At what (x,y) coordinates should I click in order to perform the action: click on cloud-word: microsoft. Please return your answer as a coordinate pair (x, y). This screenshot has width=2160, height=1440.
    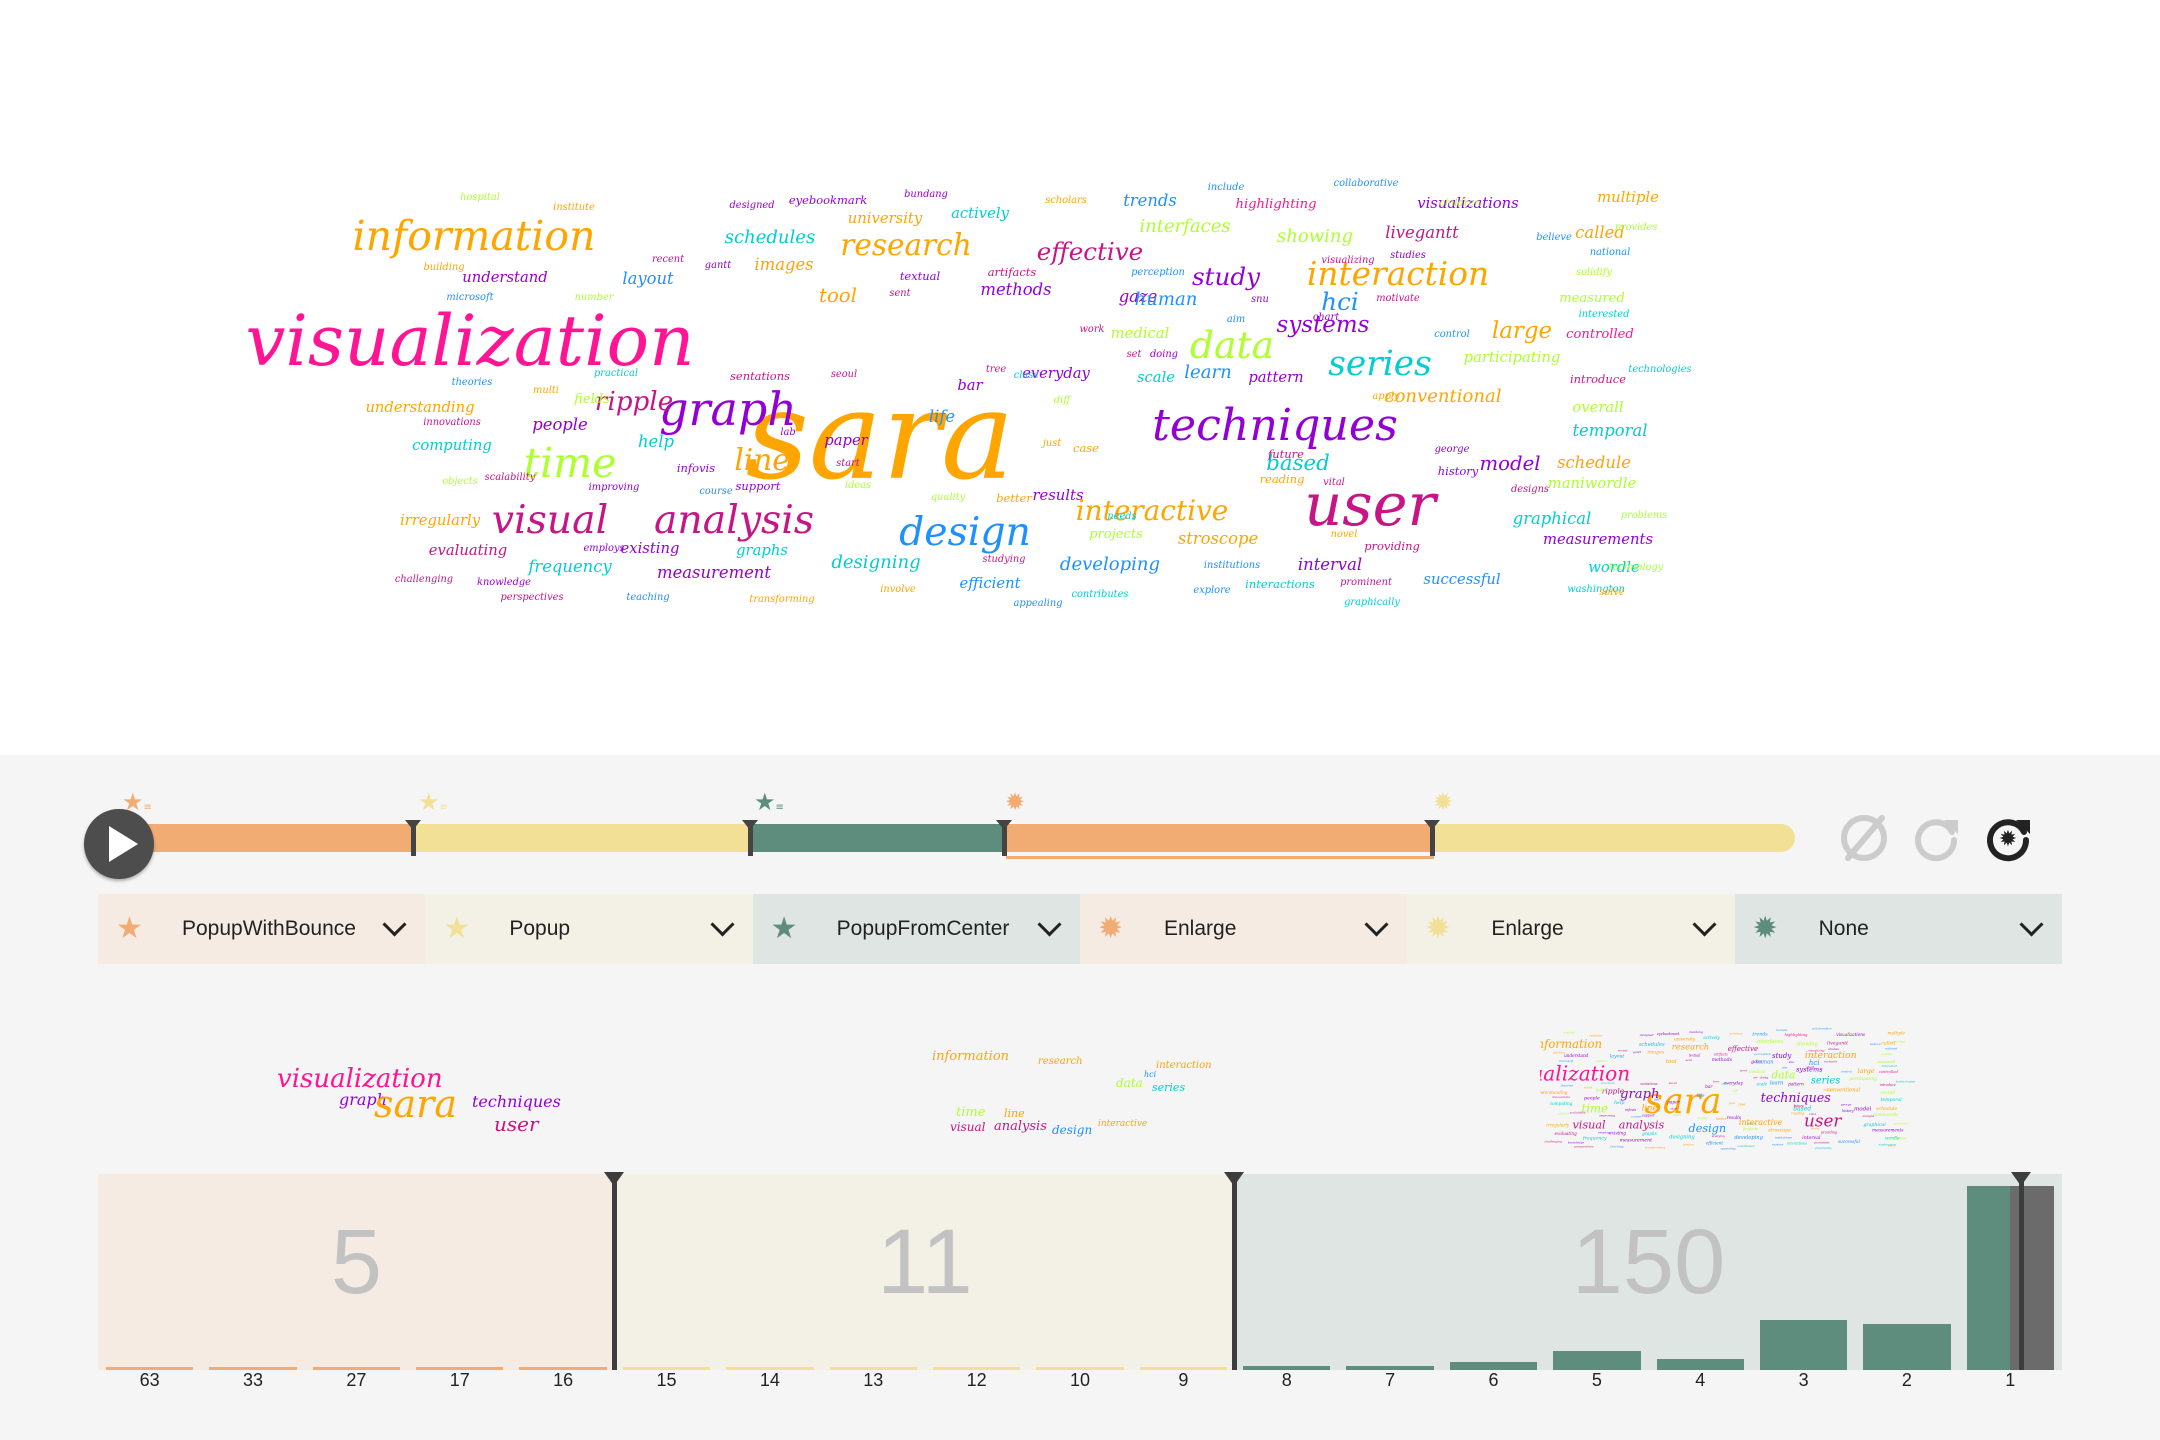
    Looking at the image, I should click on (469, 297).